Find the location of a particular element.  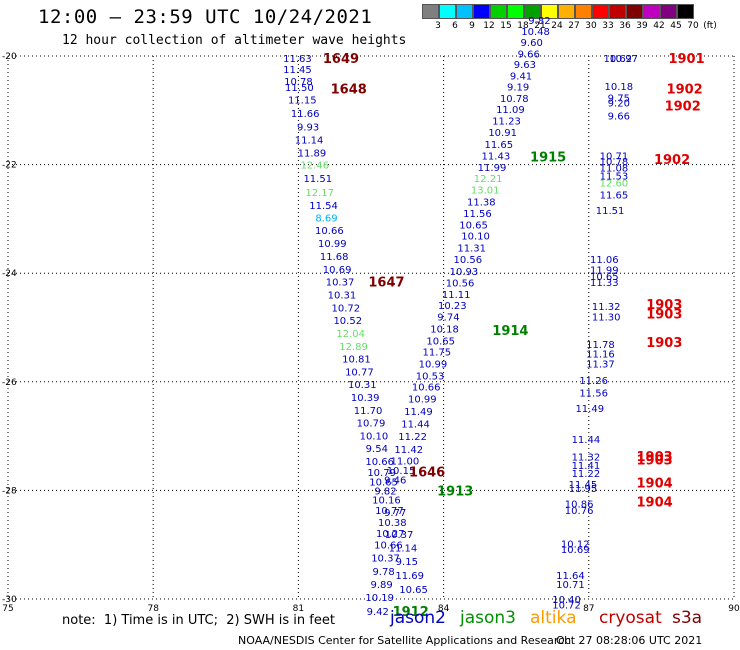

color-legend-label: 36 is located at coordinates (625, 26).